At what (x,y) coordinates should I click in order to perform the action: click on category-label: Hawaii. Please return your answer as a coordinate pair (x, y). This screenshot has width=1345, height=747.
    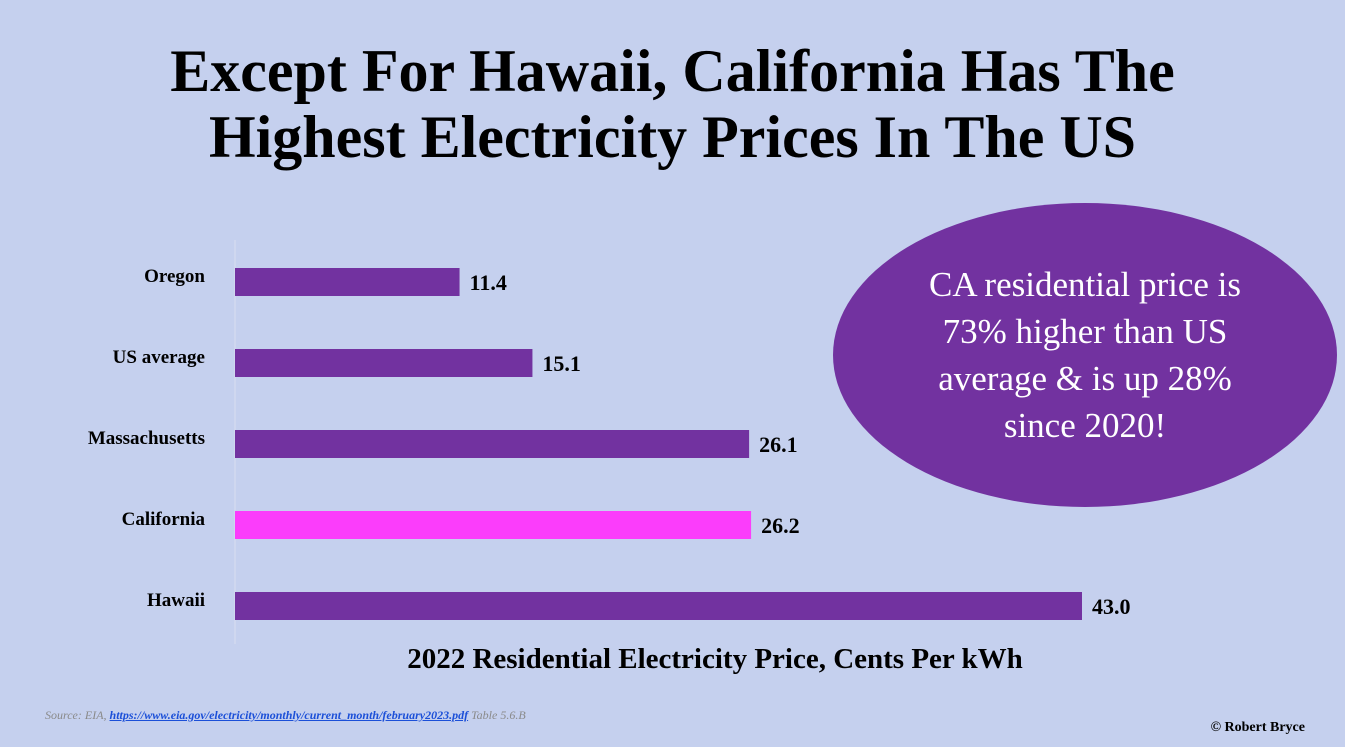
    Looking at the image, I should click on (176, 600).